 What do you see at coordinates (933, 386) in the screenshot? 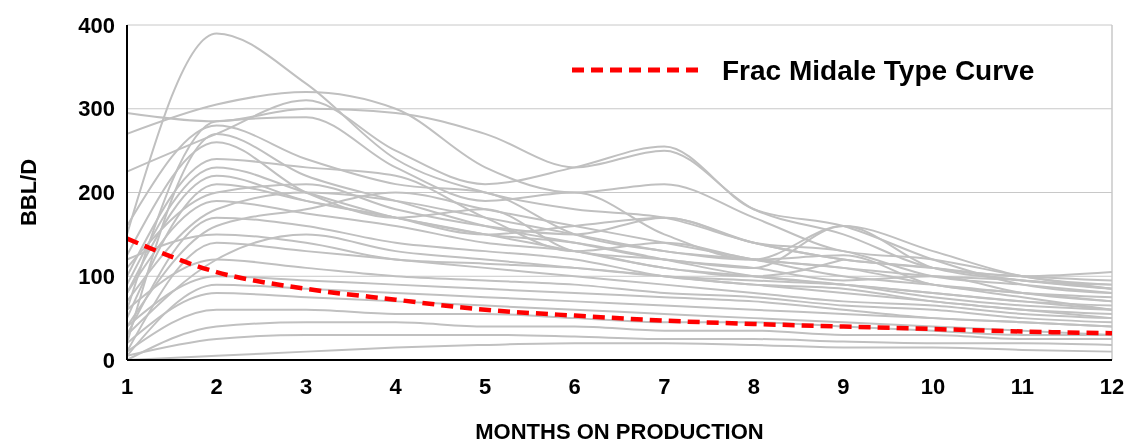
I see `x-tick-label: 10` at bounding box center [933, 386].